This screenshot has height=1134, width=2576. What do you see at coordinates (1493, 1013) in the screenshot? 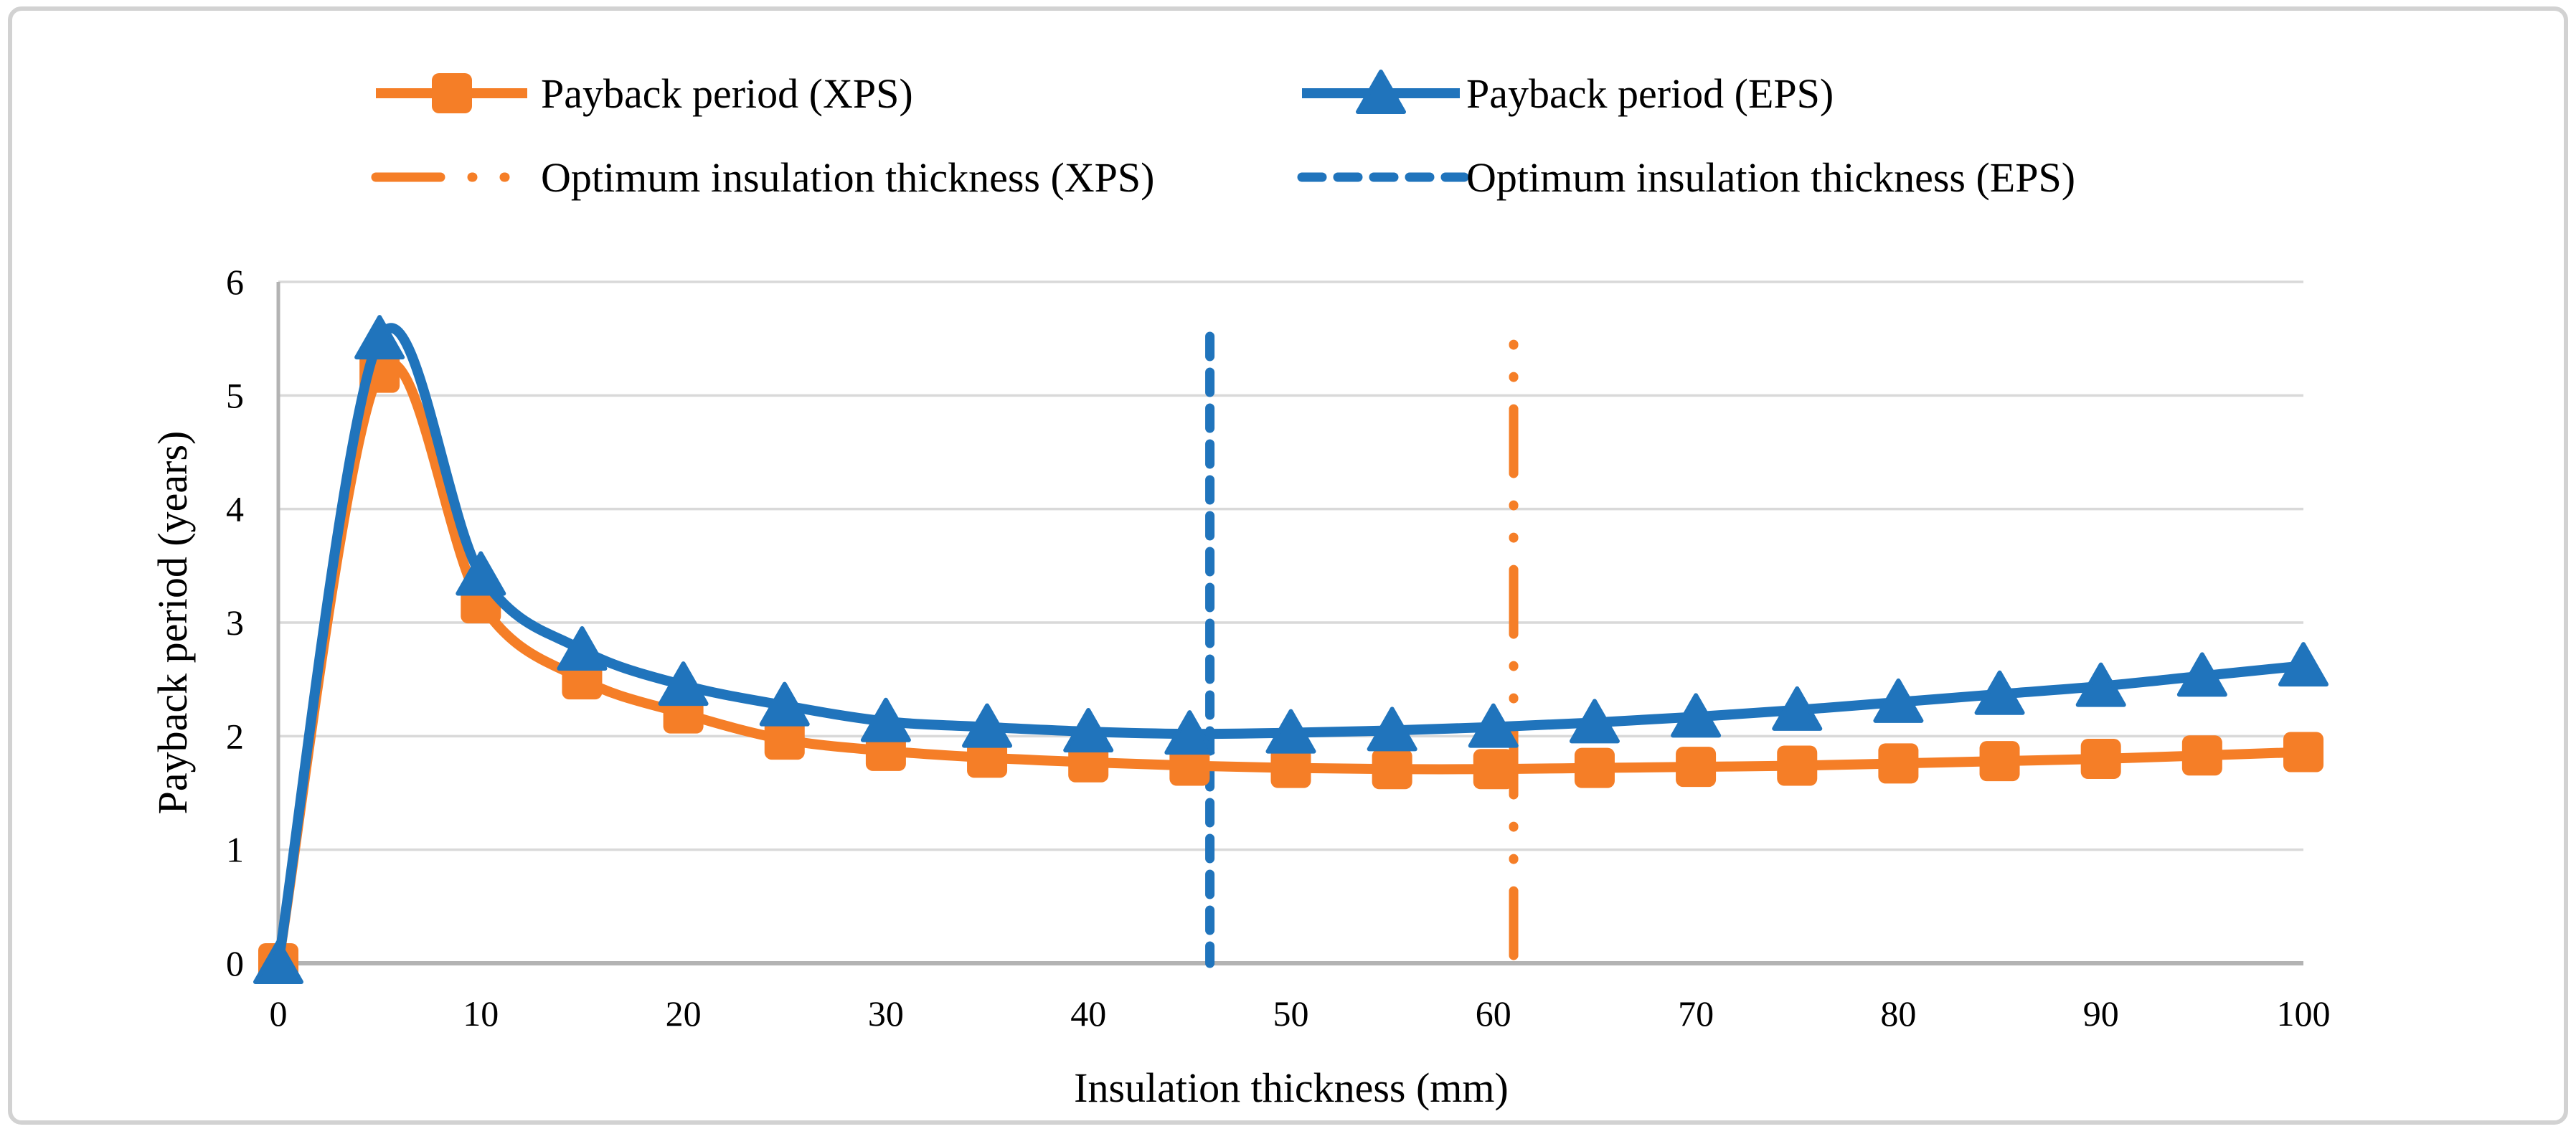
I see `x-tick-label-60: 60` at bounding box center [1493, 1013].